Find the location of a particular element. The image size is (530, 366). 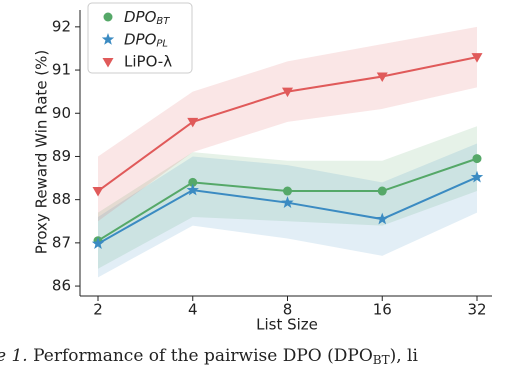

y-tick-label: 88 is located at coordinates (61, 199).